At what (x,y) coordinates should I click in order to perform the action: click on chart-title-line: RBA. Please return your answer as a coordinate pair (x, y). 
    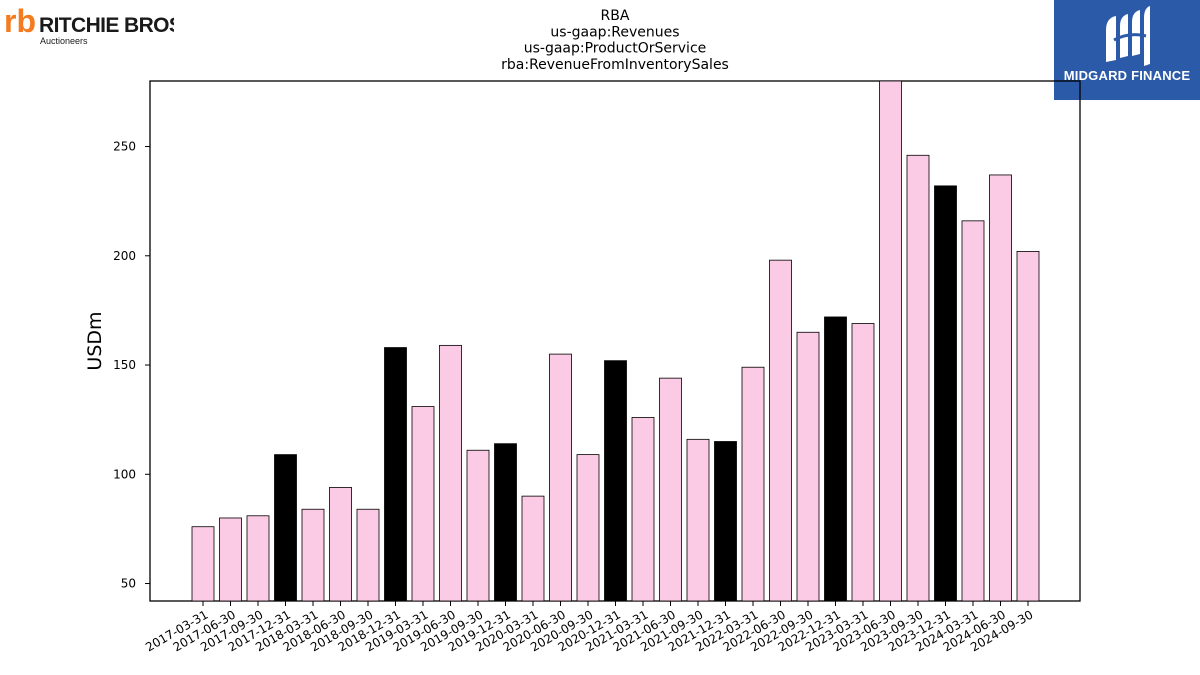
    Looking at the image, I should click on (615, 16).